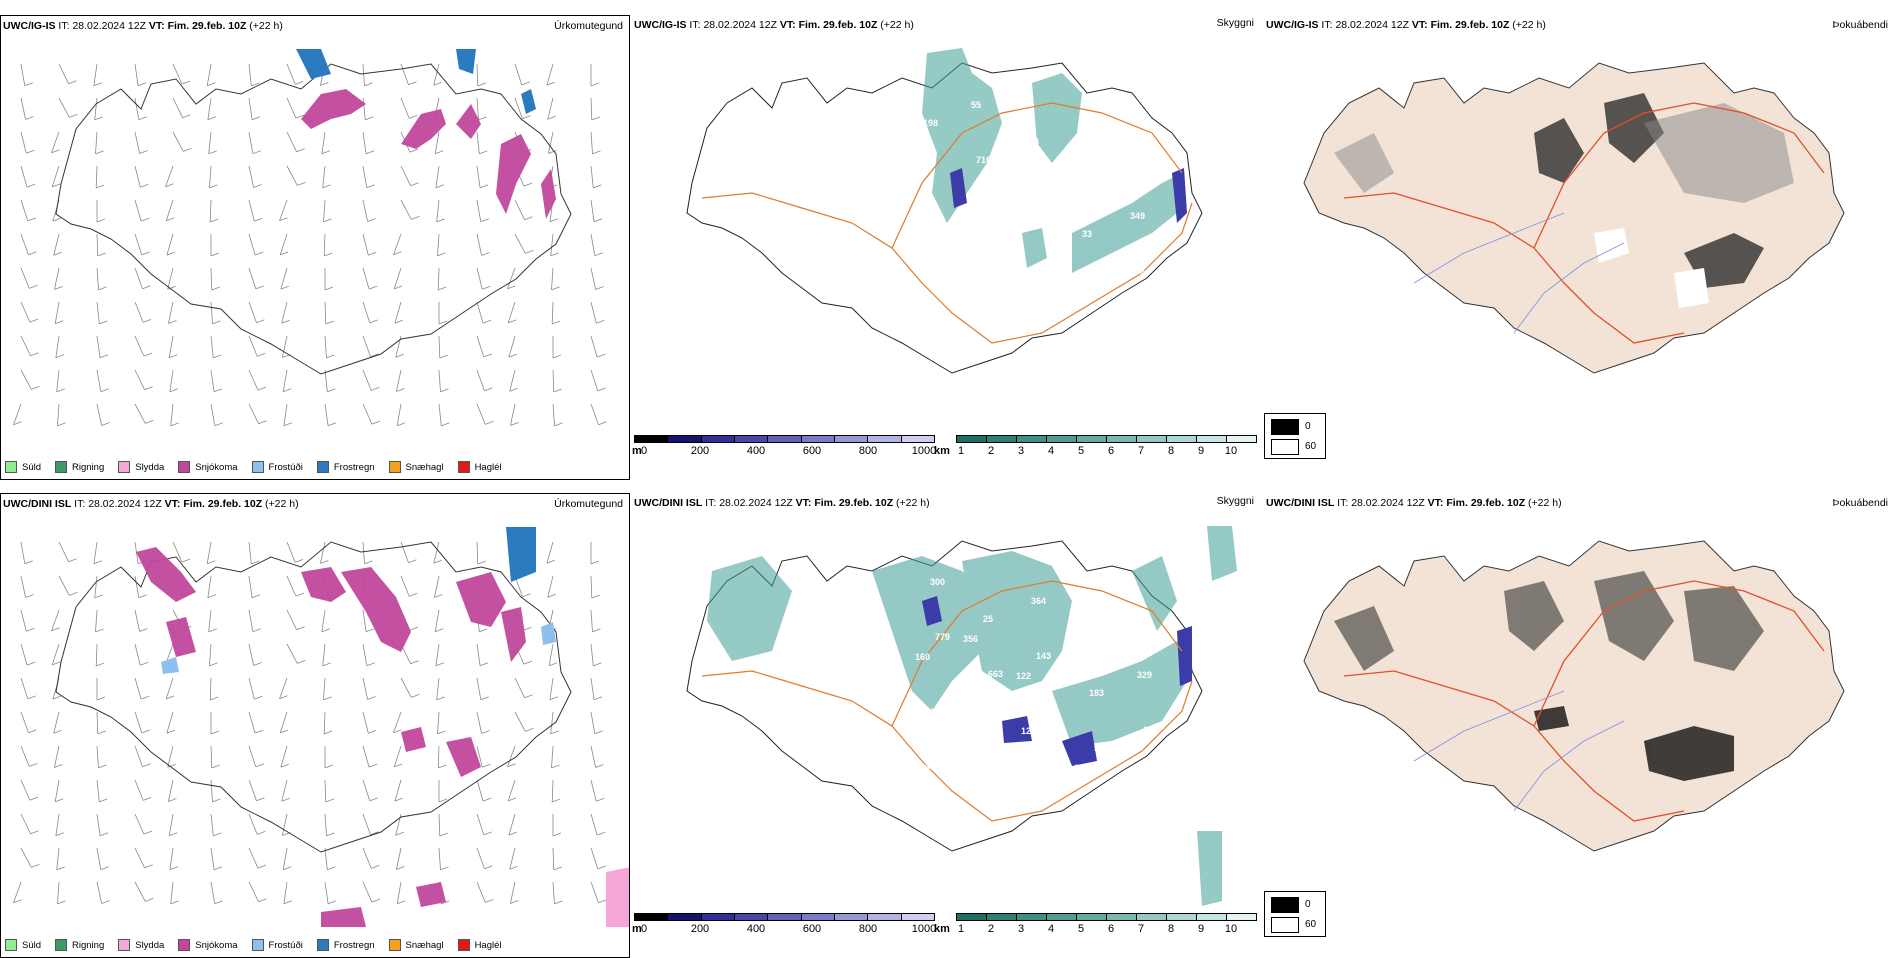 Image resolution: width=1900 pixels, height=958 pixels. What do you see at coordinates (975, 694) in the screenshot?
I see `visibility-value-label: 154` at bounding box center [975, 694].